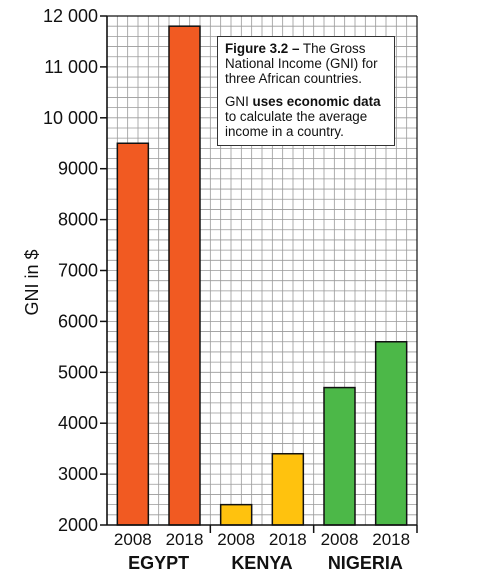 This screenshot has height=586, width=496. I want to click on bar-nigeria-2008, so click(339, 456).